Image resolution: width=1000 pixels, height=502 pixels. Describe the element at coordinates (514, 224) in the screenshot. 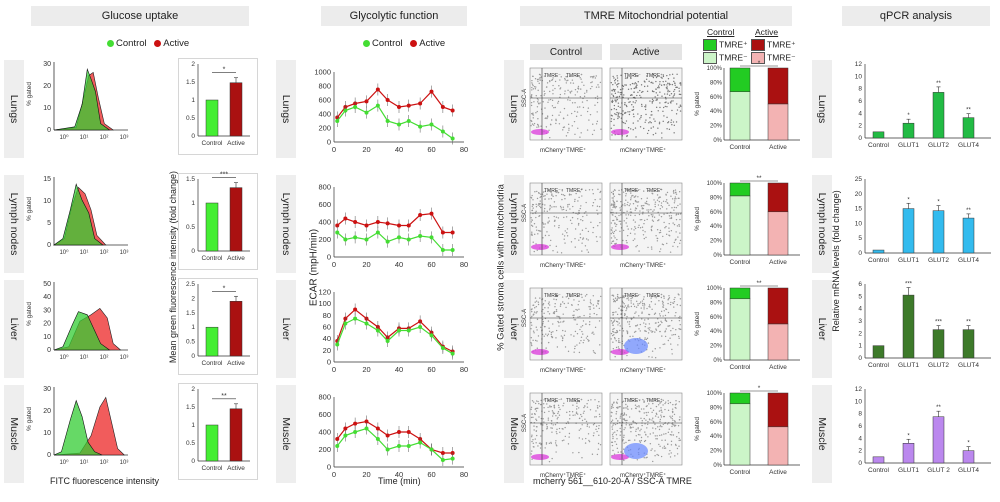

I see `row-label-text: Lymph nodes` at that location.